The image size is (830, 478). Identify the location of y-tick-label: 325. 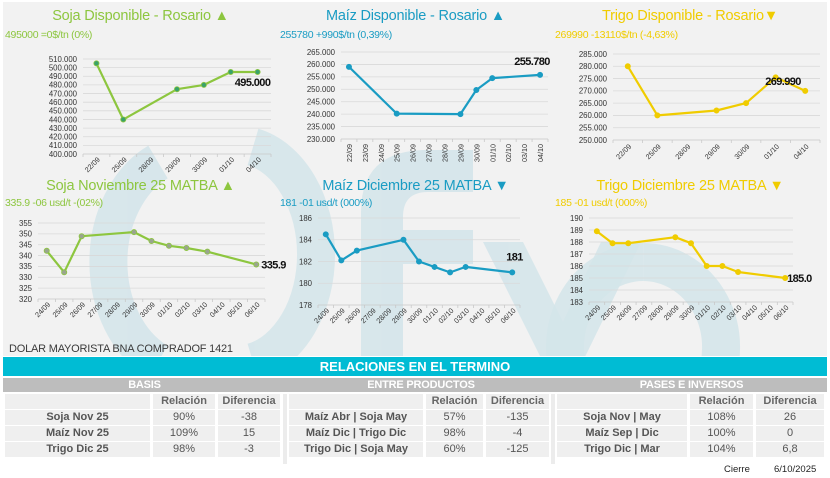
(26, 288).